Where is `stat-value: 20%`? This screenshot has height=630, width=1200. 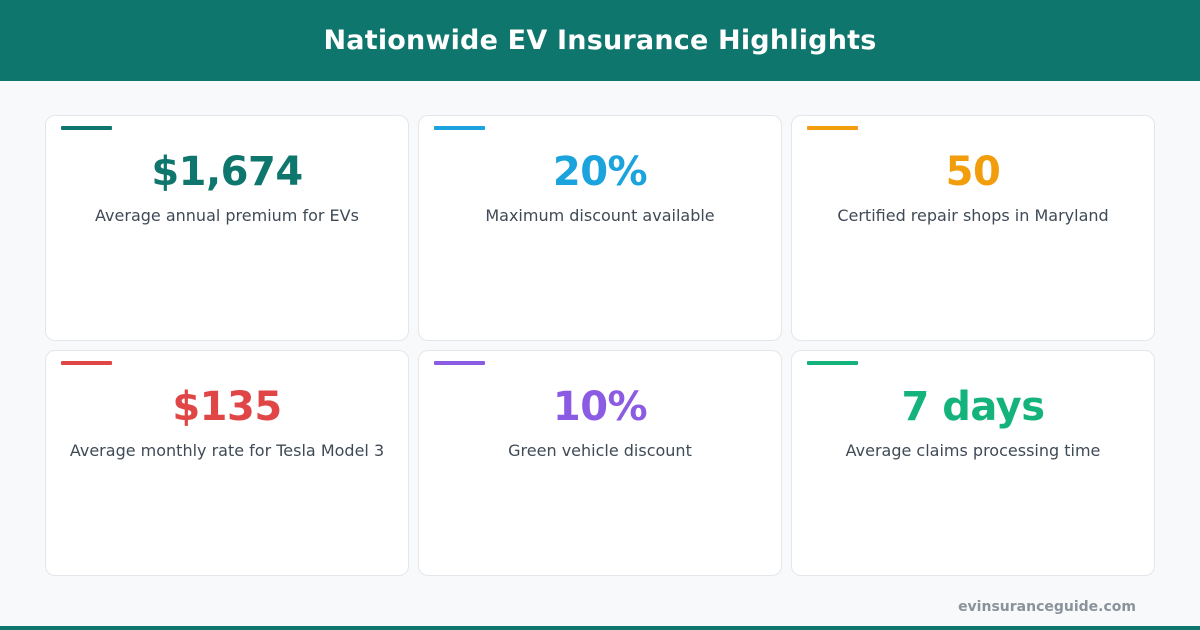
stat-value: 20% is located at coordinates (600, 172).